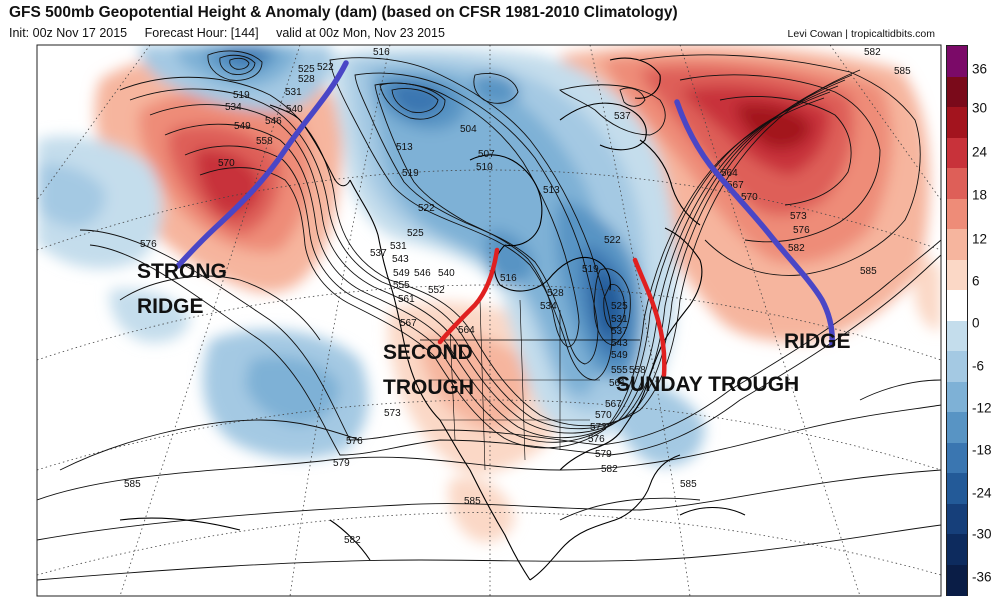 The height and width of the screenshot is (616, 1002). What do you see at coordinates (264, 141) in the screenshot?
I see `contour-label: 558` at bounding box center [264, 141].